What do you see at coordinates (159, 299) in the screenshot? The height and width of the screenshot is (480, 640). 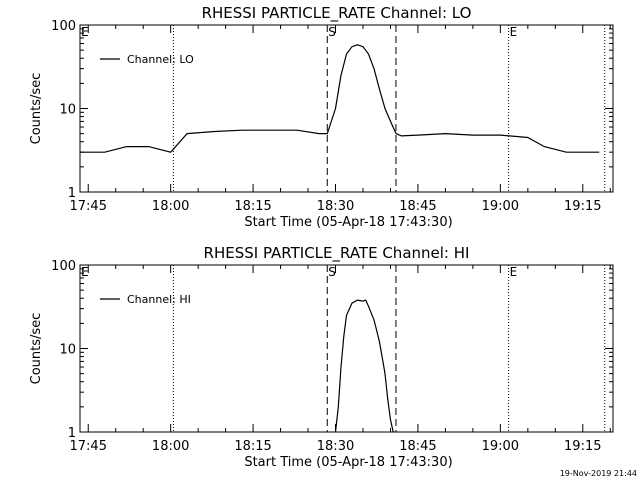 I see `legend-label: Channel: HI` at bounding box center [159, 299].